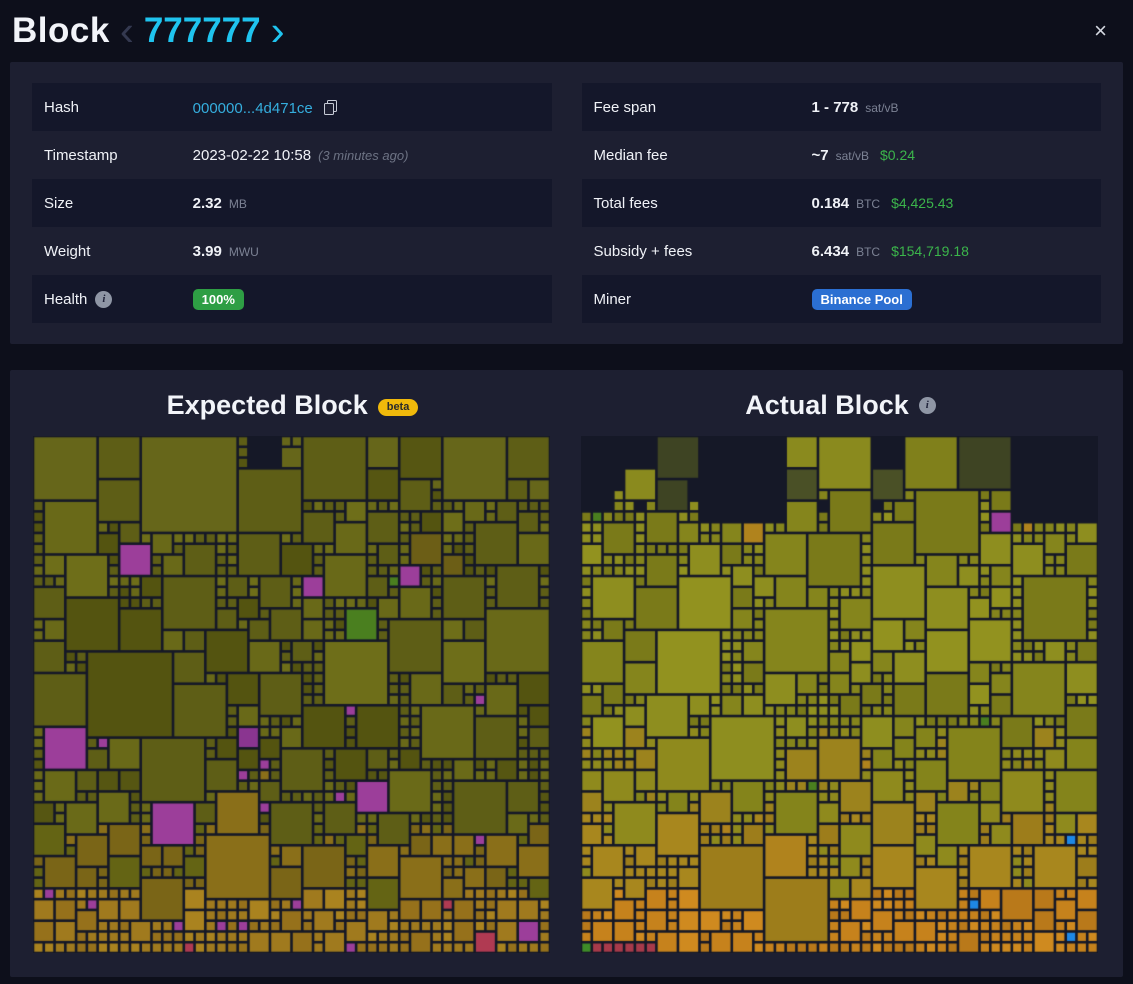 The height and width of the screenshot is (984, 1133). I want to click on total-fees-fiat: $4,425.43, so click(922, 202).